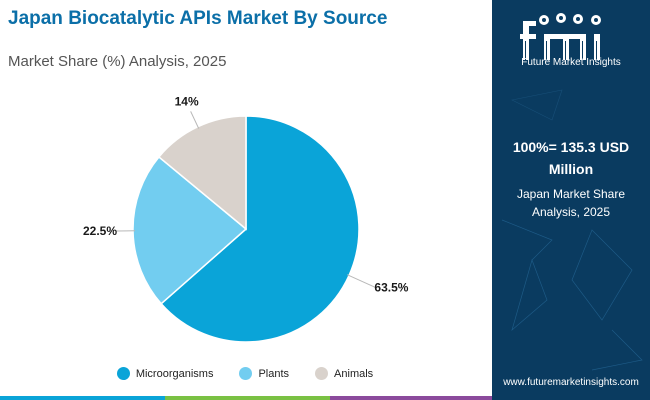 The image size is (650, 400). Describe the element at coordinates (571, 382) in the screenshot. I see `website-link: www.futuremarketinsights.com` at that location.